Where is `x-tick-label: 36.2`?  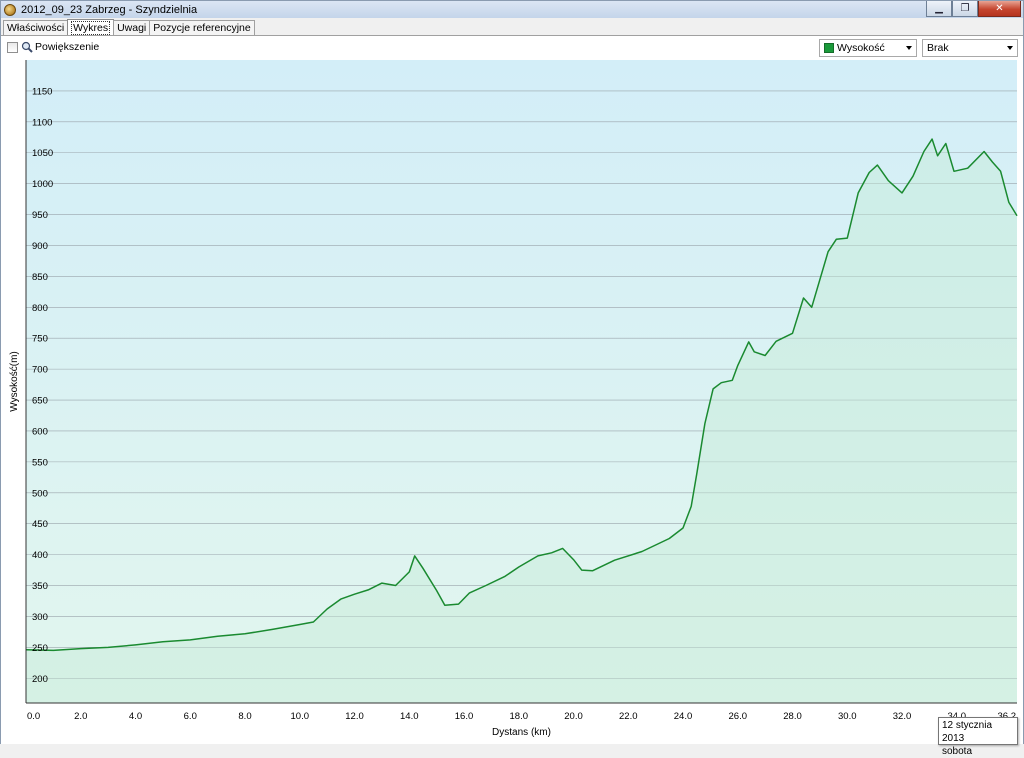 x-tick-label: 36.2 is located at coordinates (1007, 716).